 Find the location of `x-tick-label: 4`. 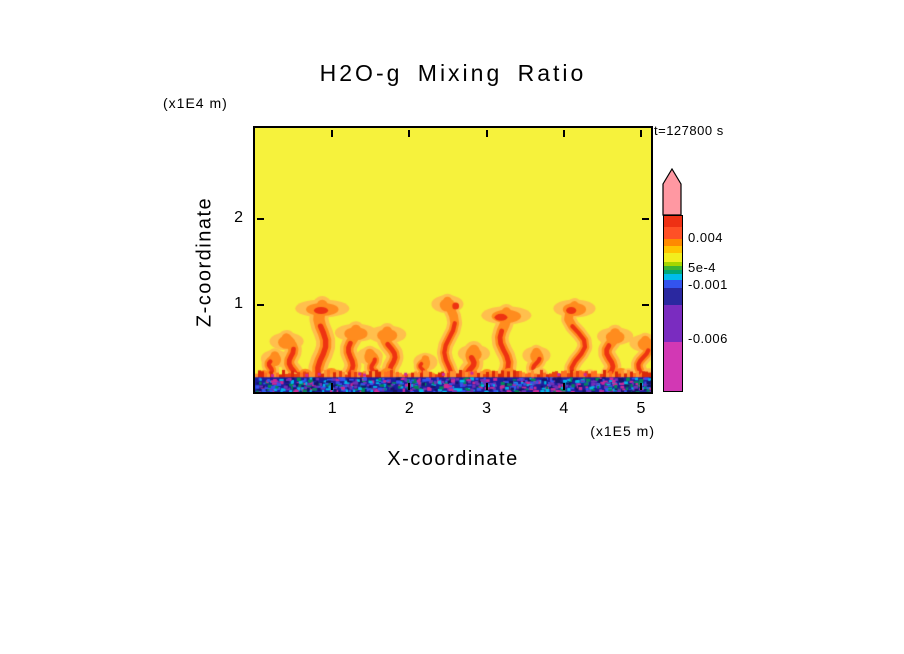

x-tick-label: 4 is located at coordinates (564, 408).